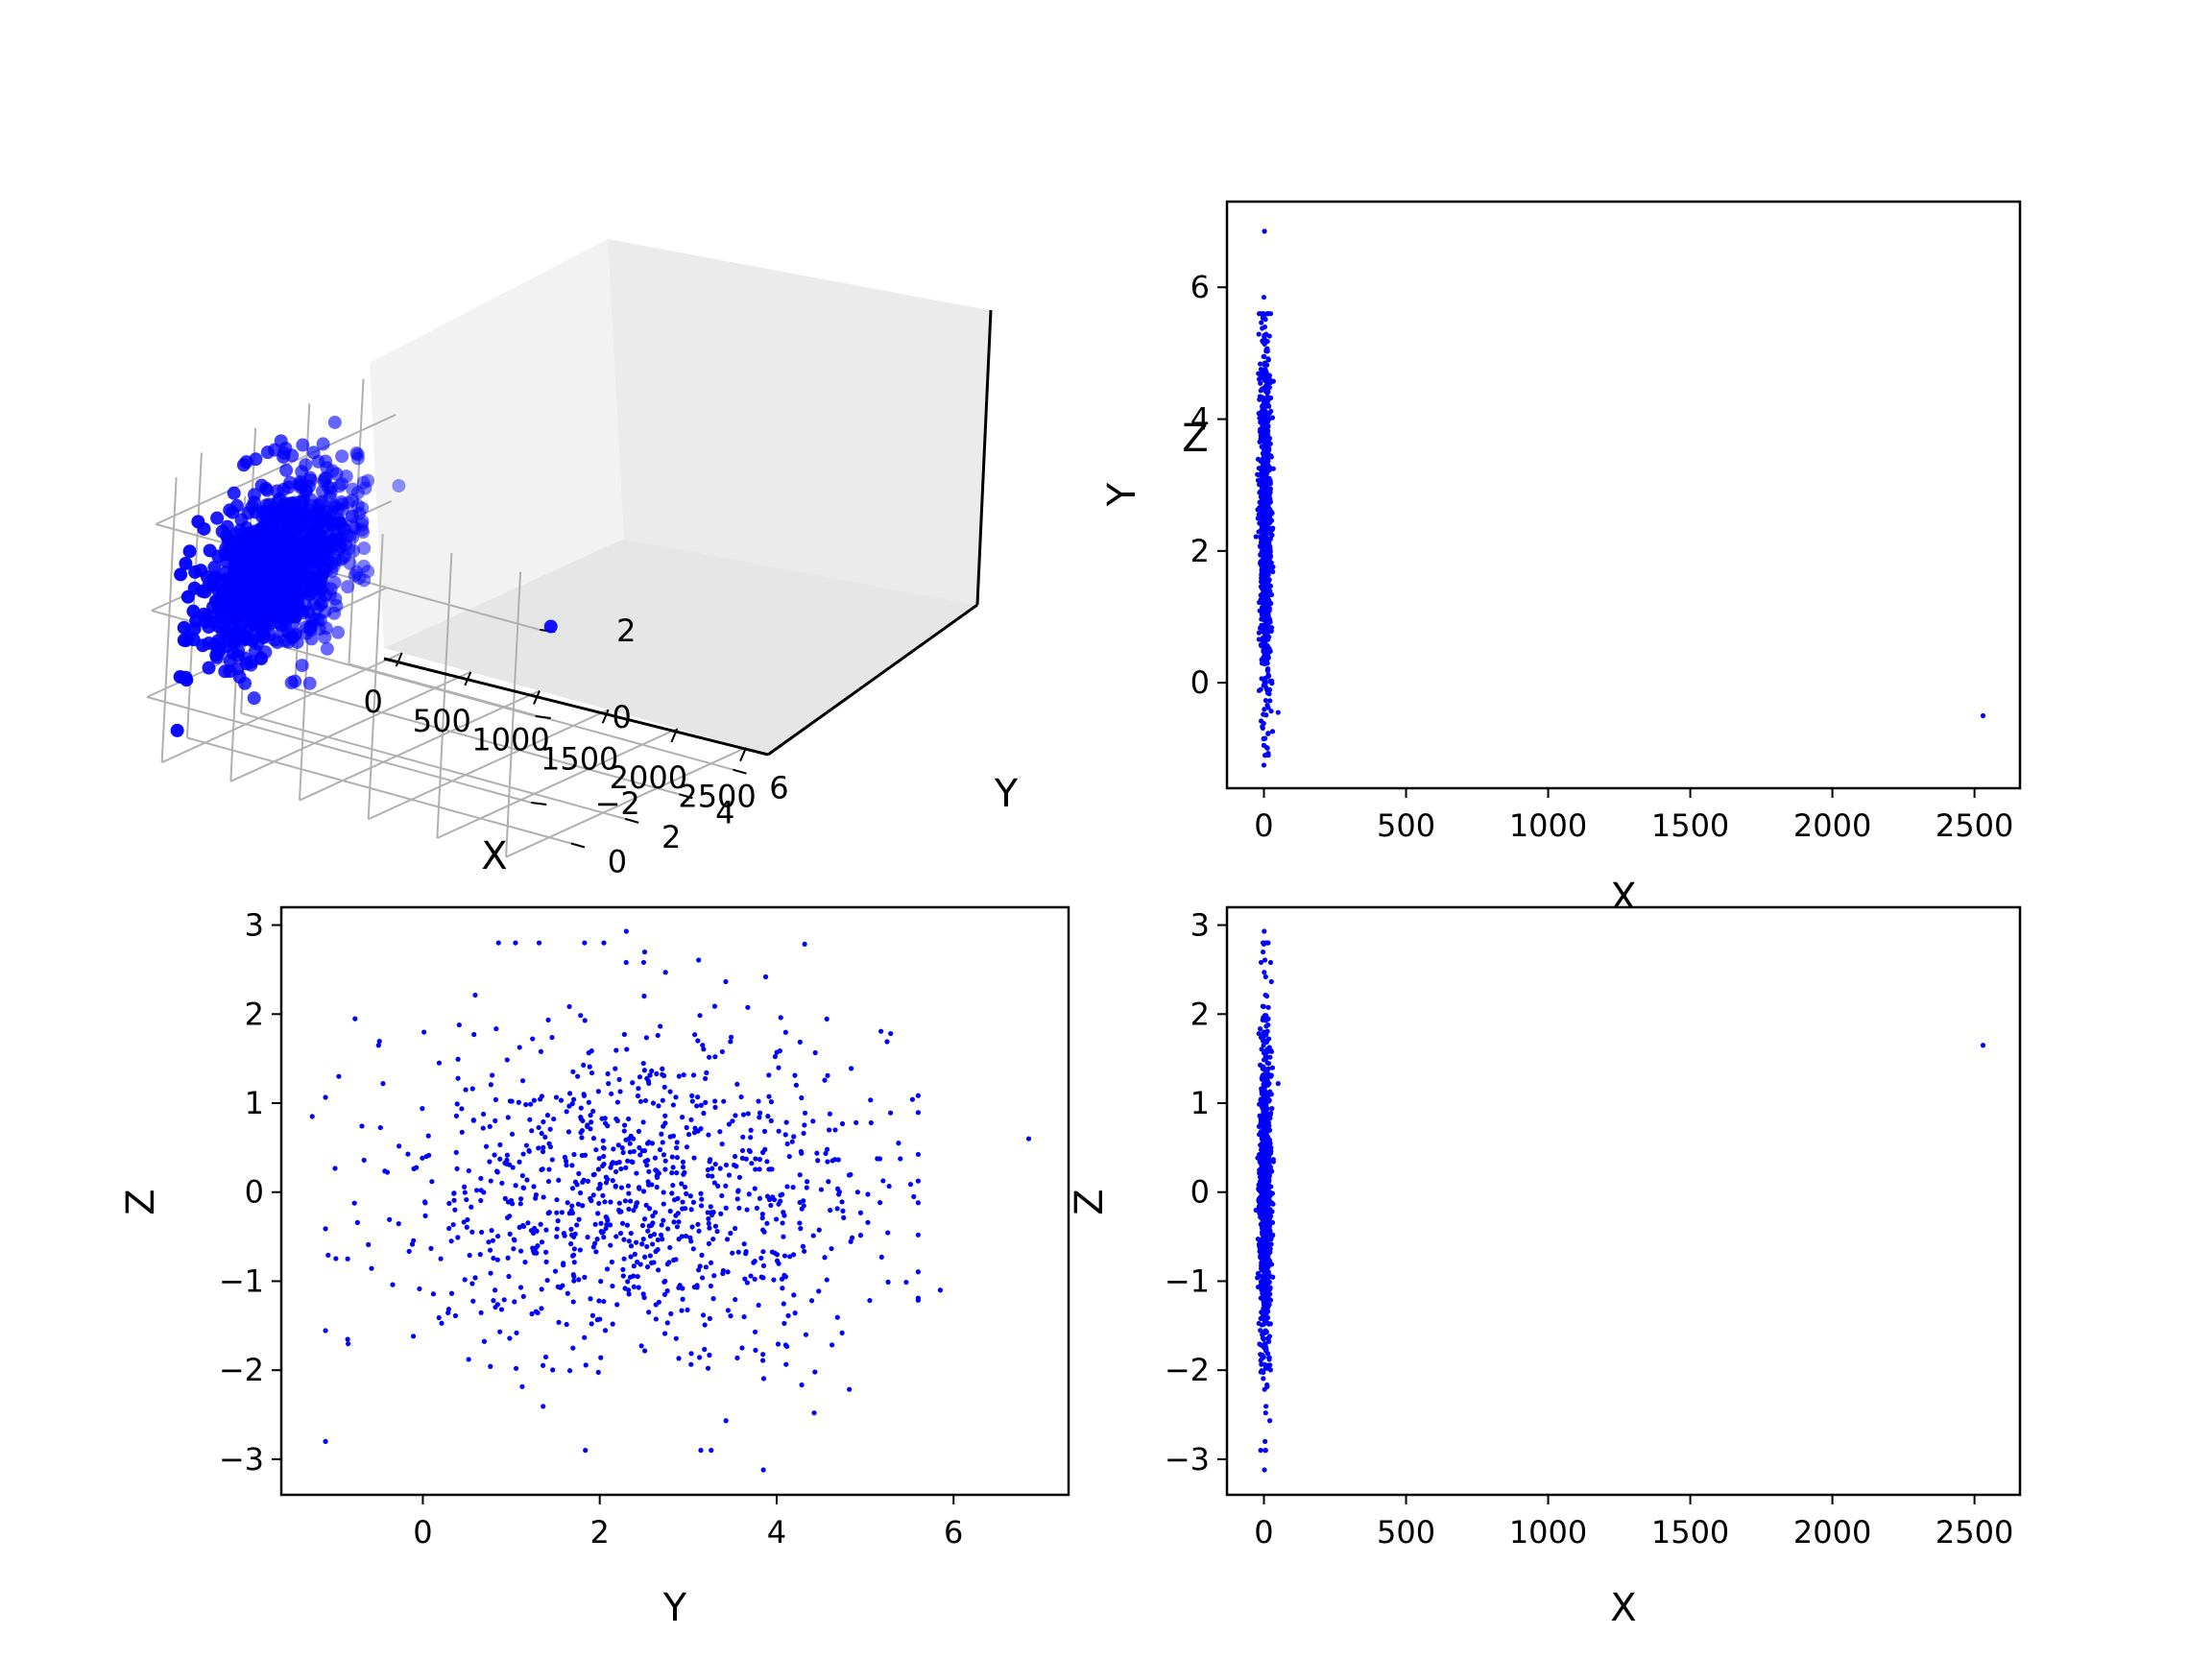 This screenshot has width=2212, height=1659. I want to click on x-tick-label: 2000, so click(1832, 825).